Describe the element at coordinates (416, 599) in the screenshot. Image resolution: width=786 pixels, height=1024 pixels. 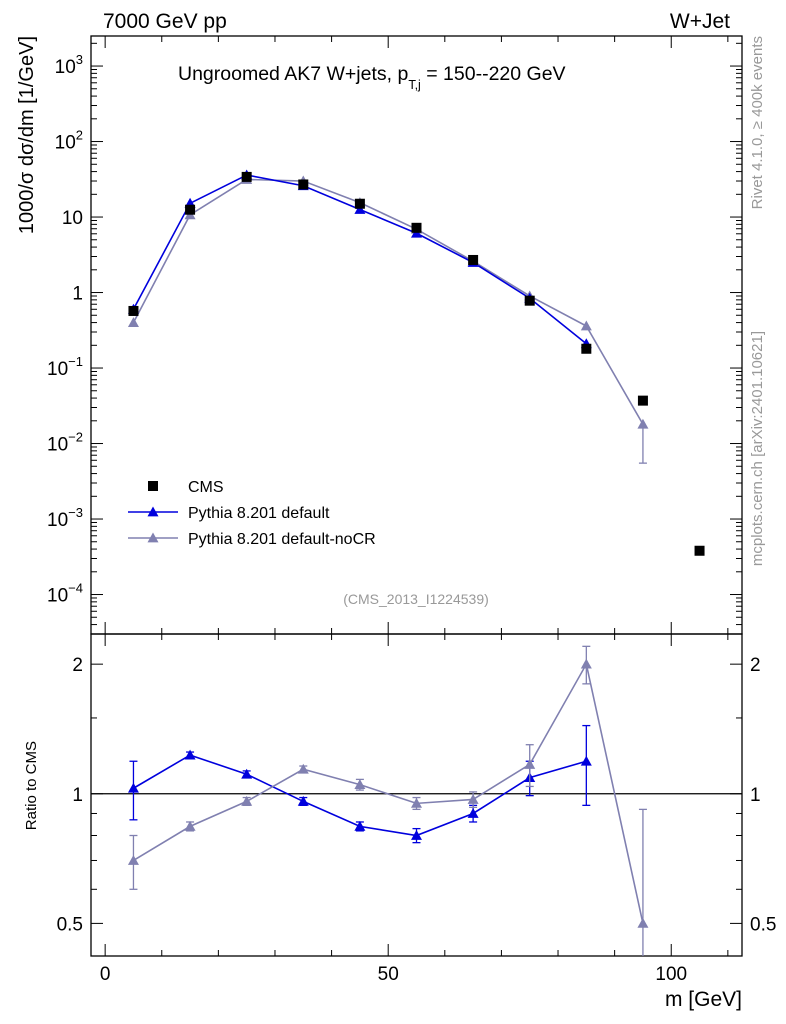
I see `analysis-id: (CMS_2013_I1224539)` at that location.